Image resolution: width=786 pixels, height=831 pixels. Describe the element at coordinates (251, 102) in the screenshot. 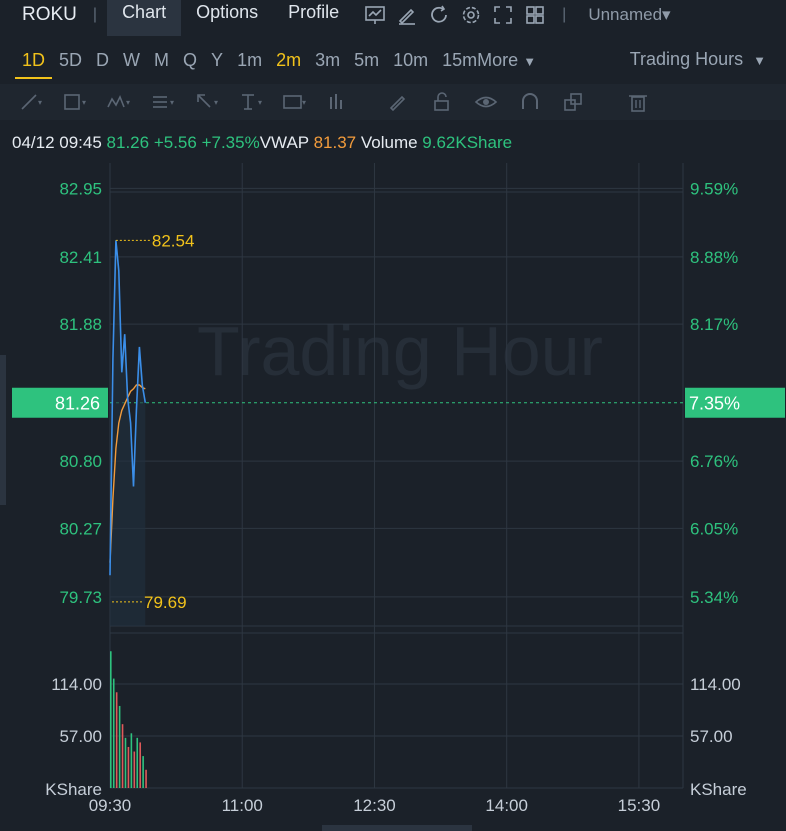

I see `text-icon: ▾` at that location.